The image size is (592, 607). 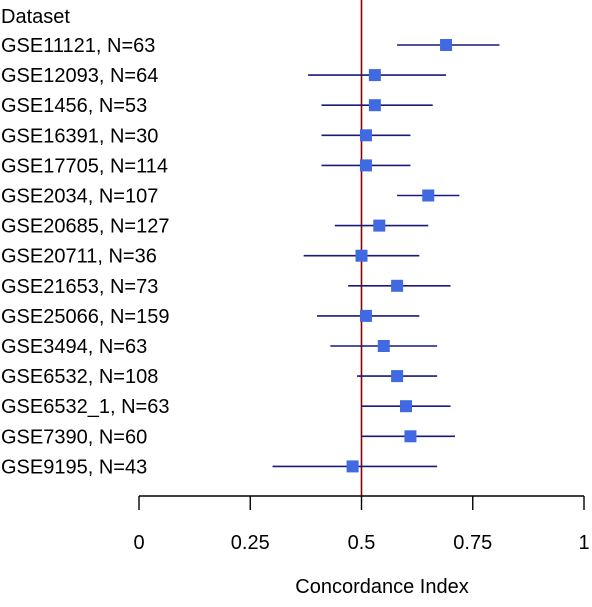 What do you see at coordinates (74, 467) in the screenshot?
I see `row-label: GSE9195, N=43` at bounding box center [74, 467].